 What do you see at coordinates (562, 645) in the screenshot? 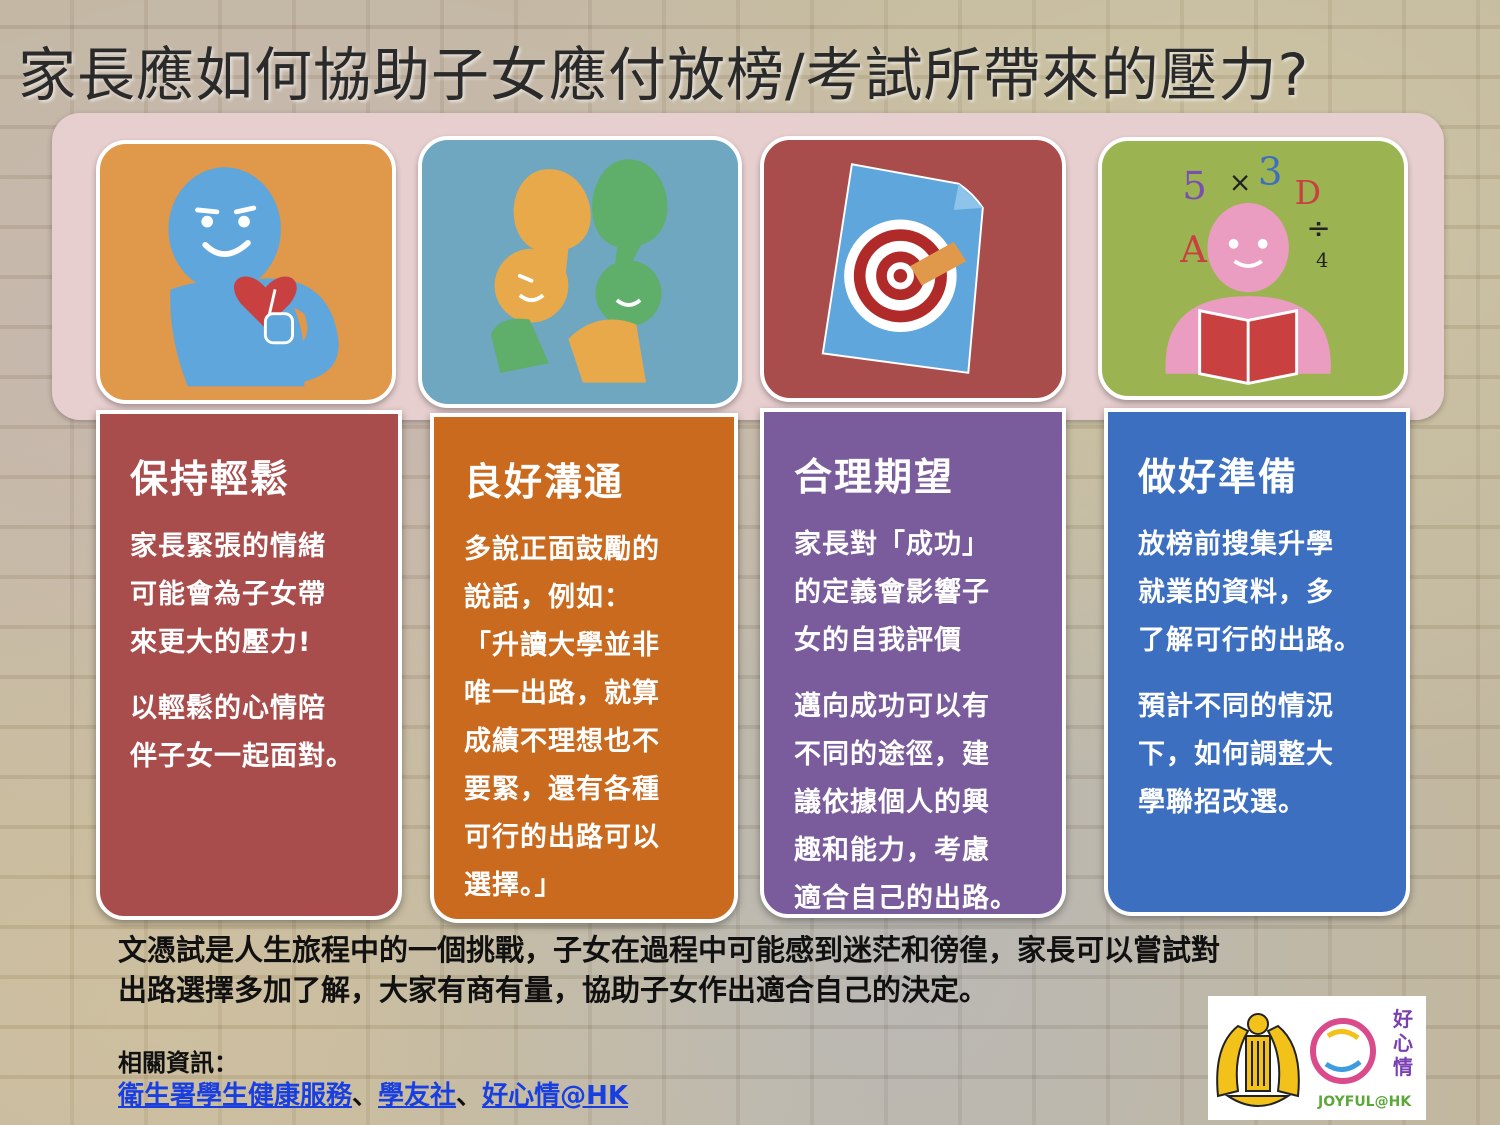
I see `card-line: 「升讀大學並非` at bounding box center [562, 645].